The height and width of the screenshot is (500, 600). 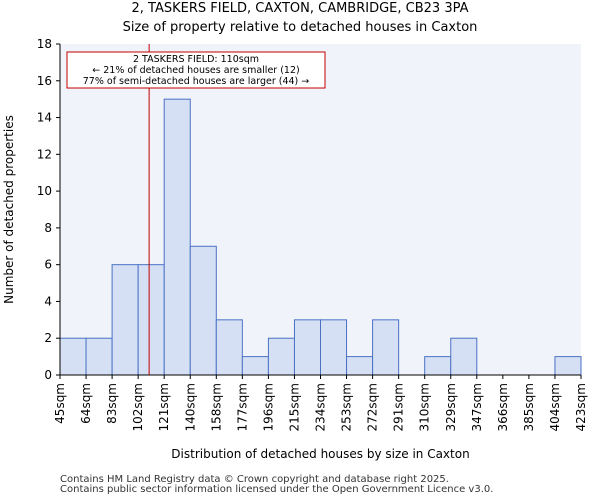 What do you see at coordinates (321, 407) in the screenshot?
I see `x-tick-label: 234sqm` at bounding box center [321, 407].